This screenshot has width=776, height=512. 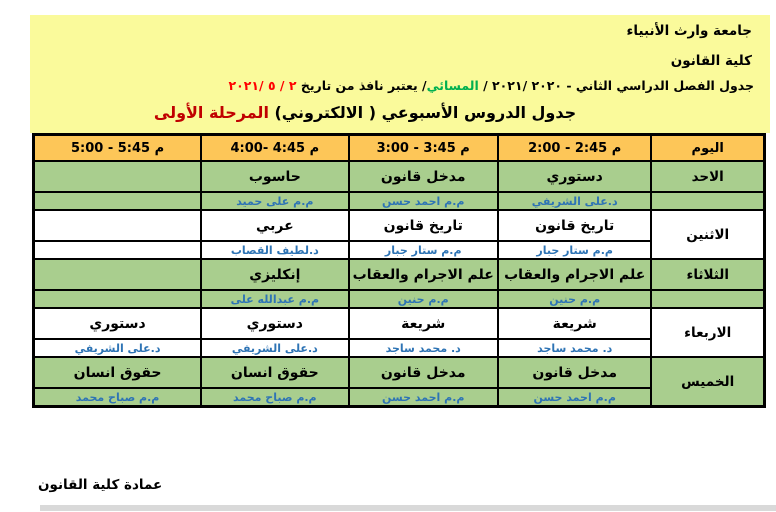 What do you see at coordinates (275, 176) in the screenshot?
I see `subject-cell: حاسوب` at bounding box center [275, 176].